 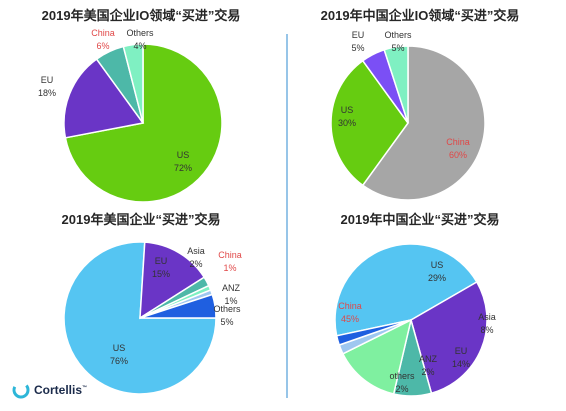 What do you see at coordinates (350, 319) in the screenshot?
I see `slice-value-china: 45%` at bounding box center [350, 319].